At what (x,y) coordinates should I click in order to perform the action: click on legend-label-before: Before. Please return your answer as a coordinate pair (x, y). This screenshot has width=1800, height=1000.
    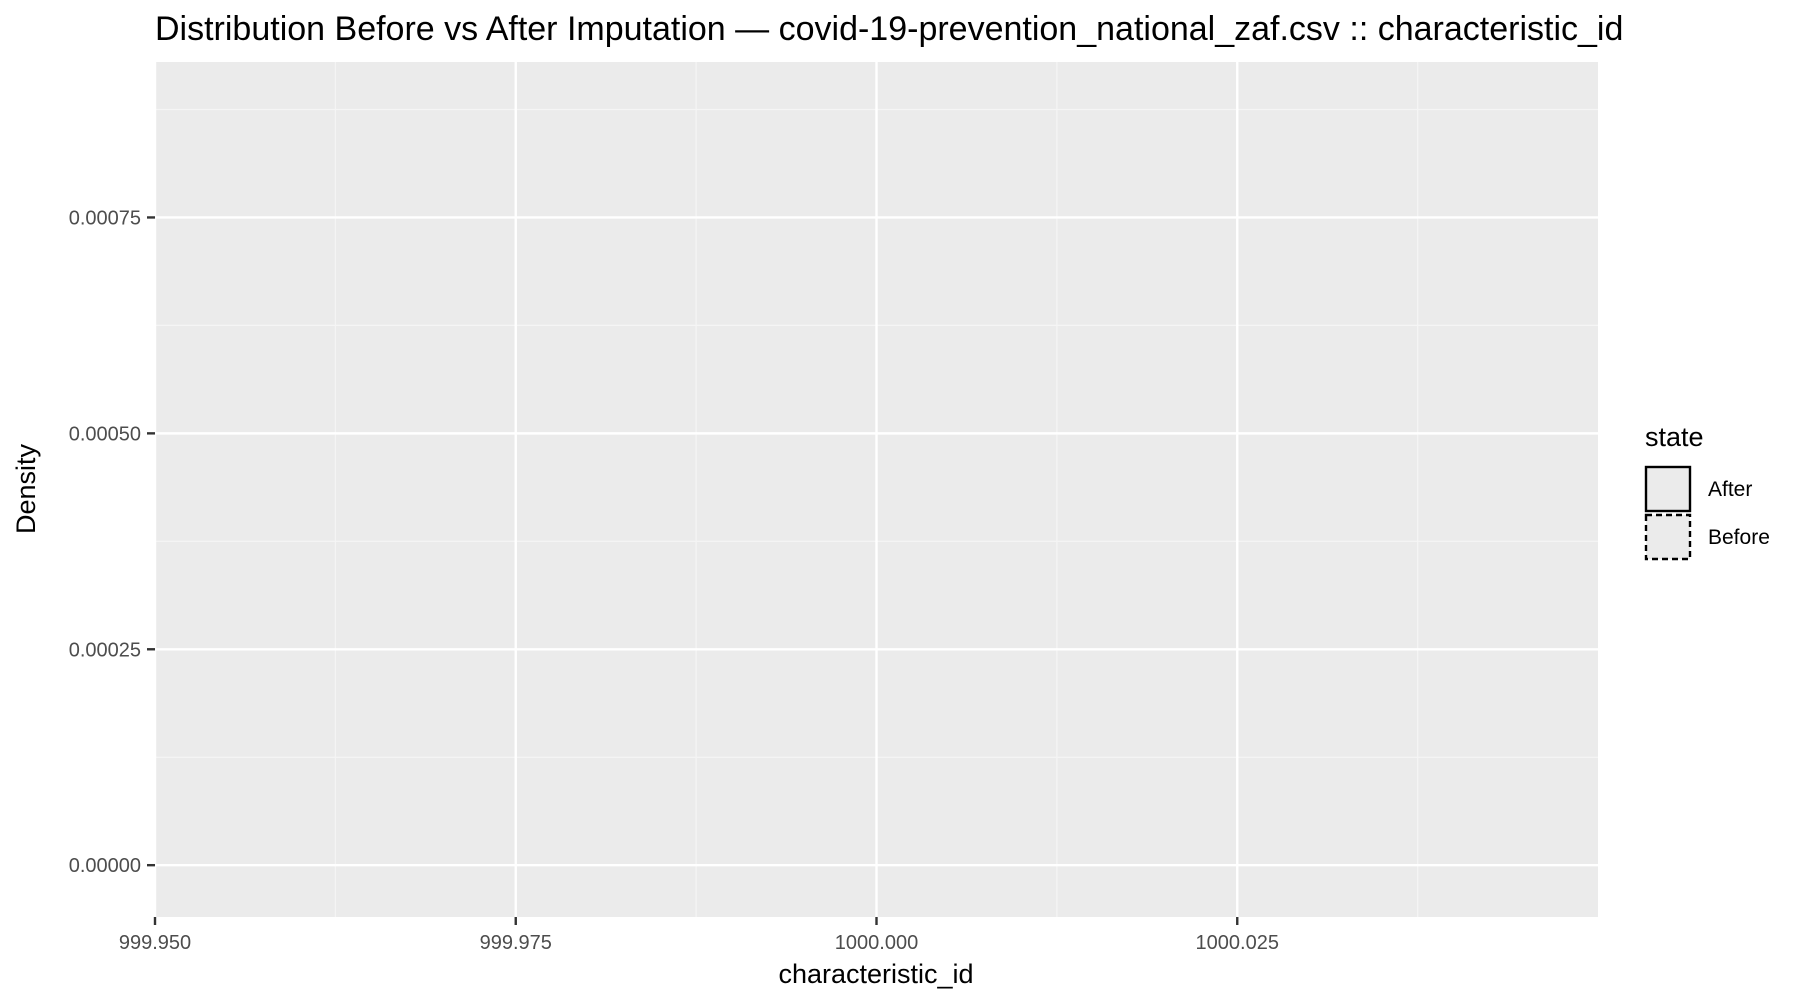
    Looking at the image, I should click on (1739, 537).